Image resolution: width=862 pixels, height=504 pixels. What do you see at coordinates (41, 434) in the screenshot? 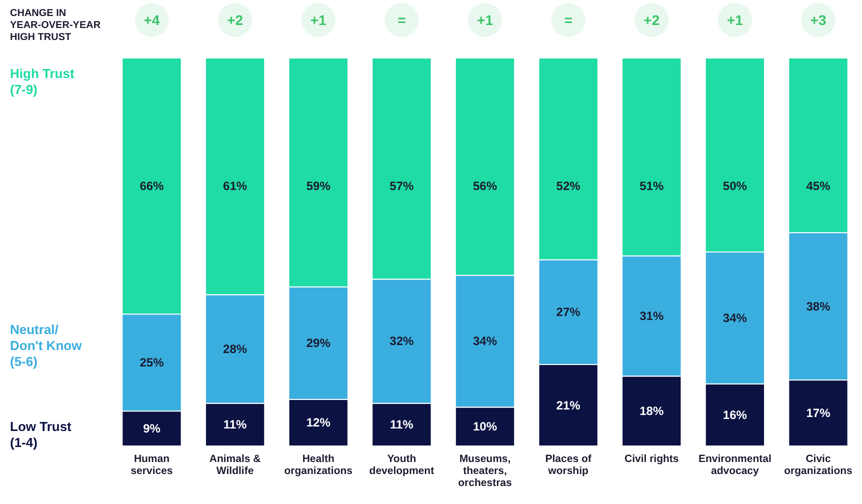
I see `text: Low Trust (1-4)` at bounding box center [41, 434].